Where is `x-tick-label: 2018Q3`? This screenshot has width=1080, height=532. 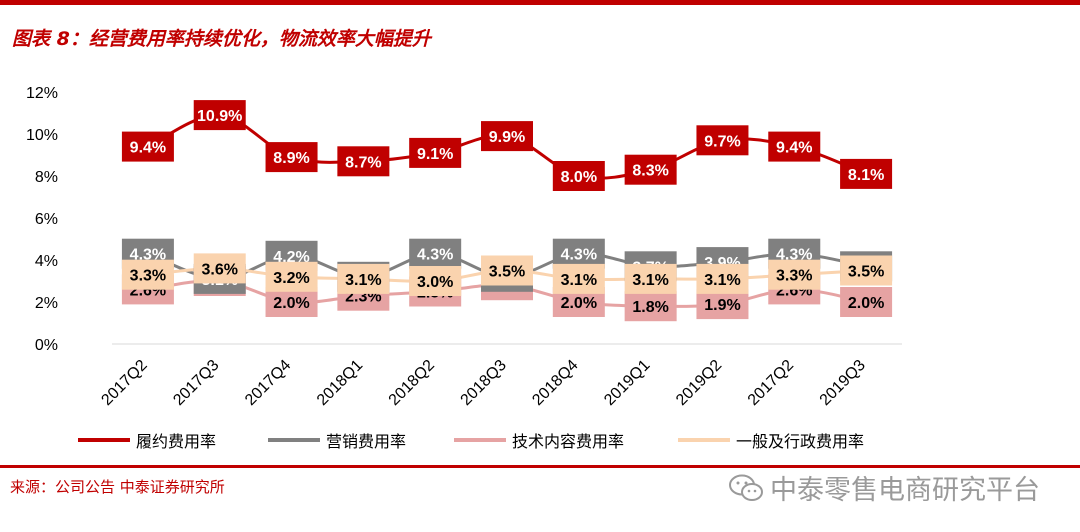
x-tick-label: 2018Q3 is located at coordinates (484, 383).